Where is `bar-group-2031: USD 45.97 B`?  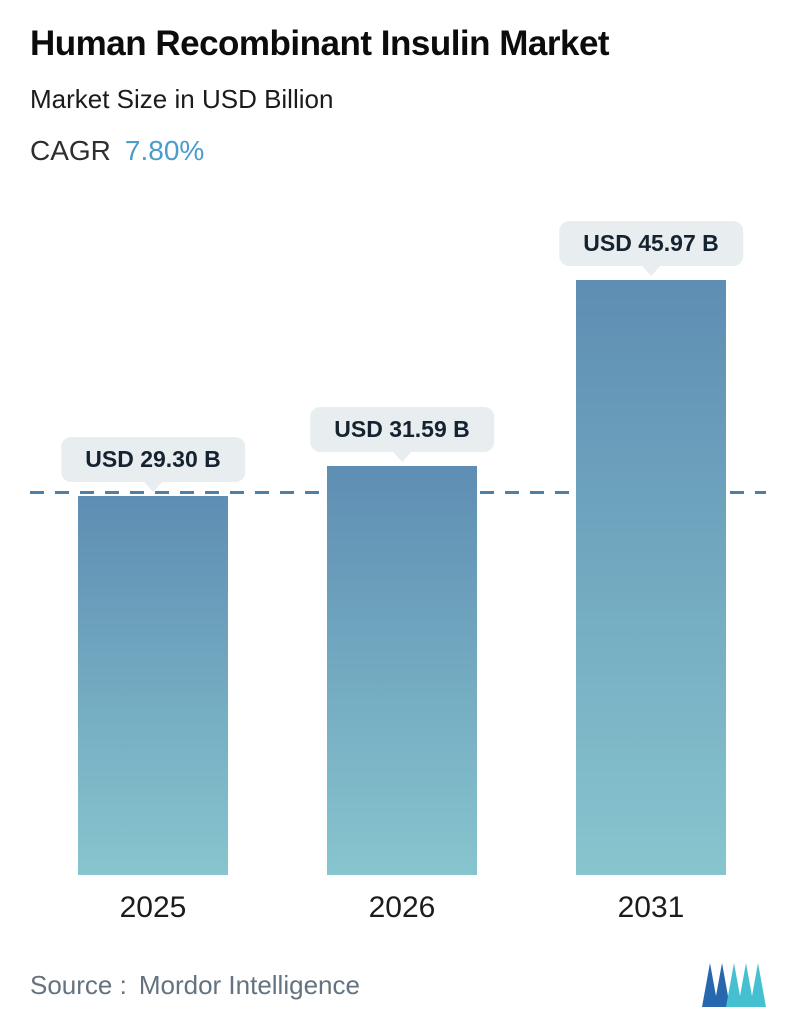
bar-group-2031: USD 45.97 B is located at coordinates (651, 544).